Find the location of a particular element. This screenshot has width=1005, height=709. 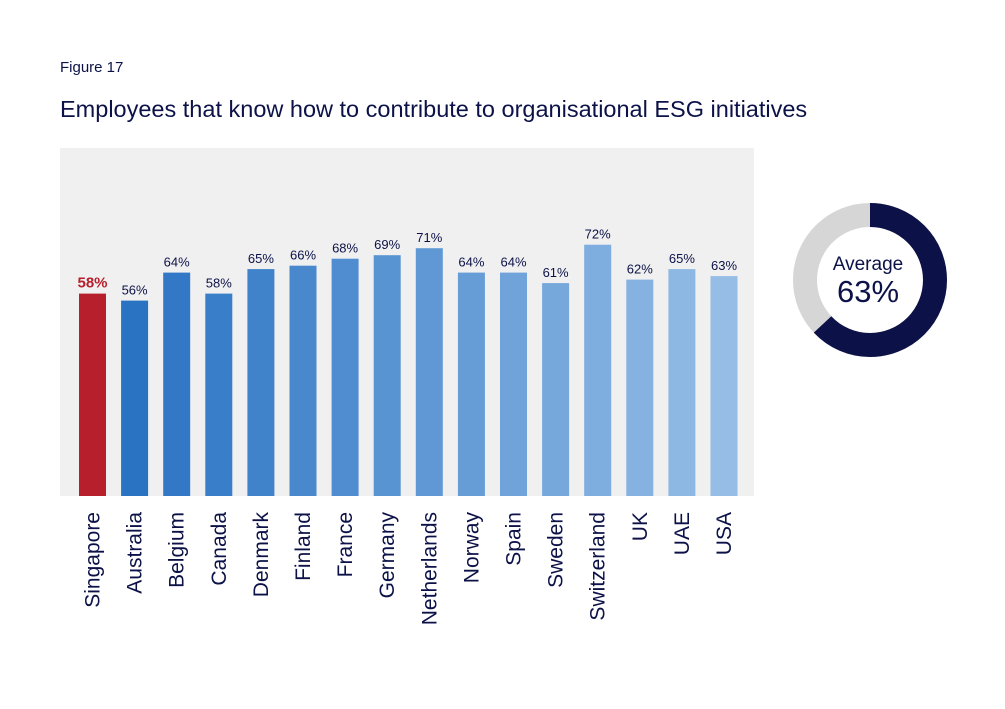

category-label-singapore: Singapore is located at coordinates (93, 560).